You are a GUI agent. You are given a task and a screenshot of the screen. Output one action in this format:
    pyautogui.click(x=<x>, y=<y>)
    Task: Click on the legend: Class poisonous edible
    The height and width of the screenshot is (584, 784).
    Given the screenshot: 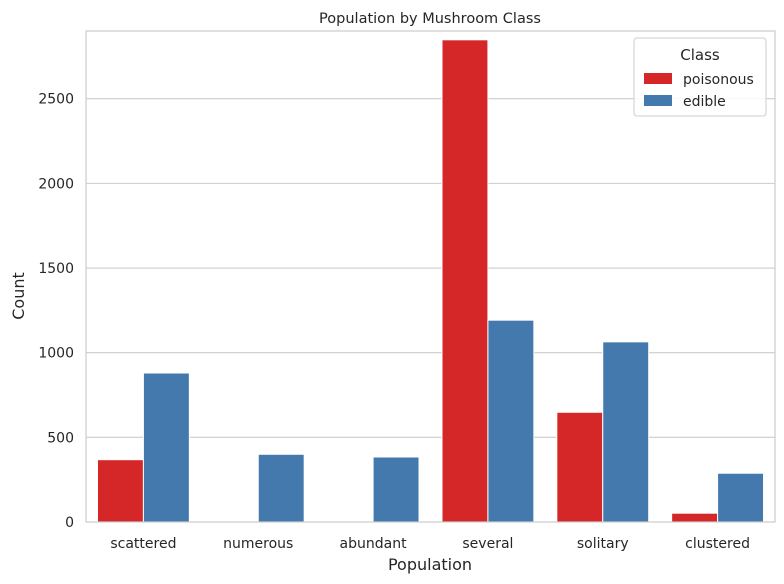 What is the action you would take?
    pyautogui.click(x=700, y=77)
    